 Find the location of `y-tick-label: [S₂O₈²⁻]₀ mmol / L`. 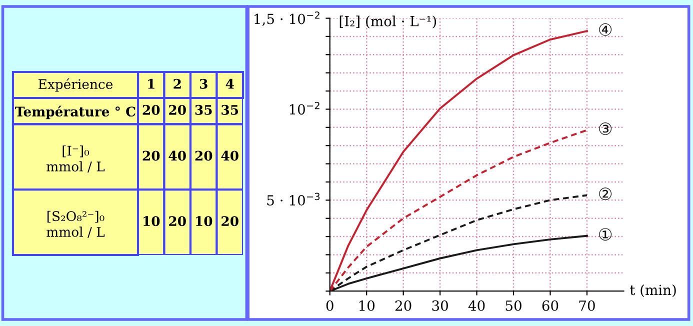

y-tick-label: [S₂O₈²⁻]₀ mmol / L is located at coordinates (75, 224).